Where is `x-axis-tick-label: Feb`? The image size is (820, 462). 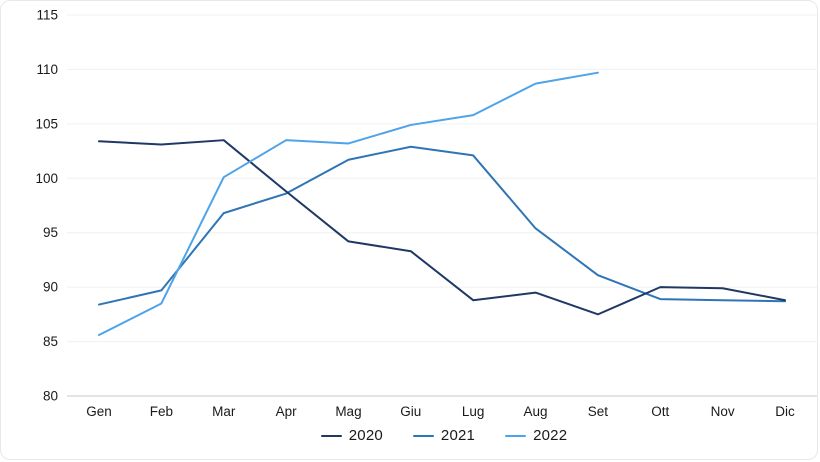
x-axis-tick-label: Feb is located at coordinates (161, 411).